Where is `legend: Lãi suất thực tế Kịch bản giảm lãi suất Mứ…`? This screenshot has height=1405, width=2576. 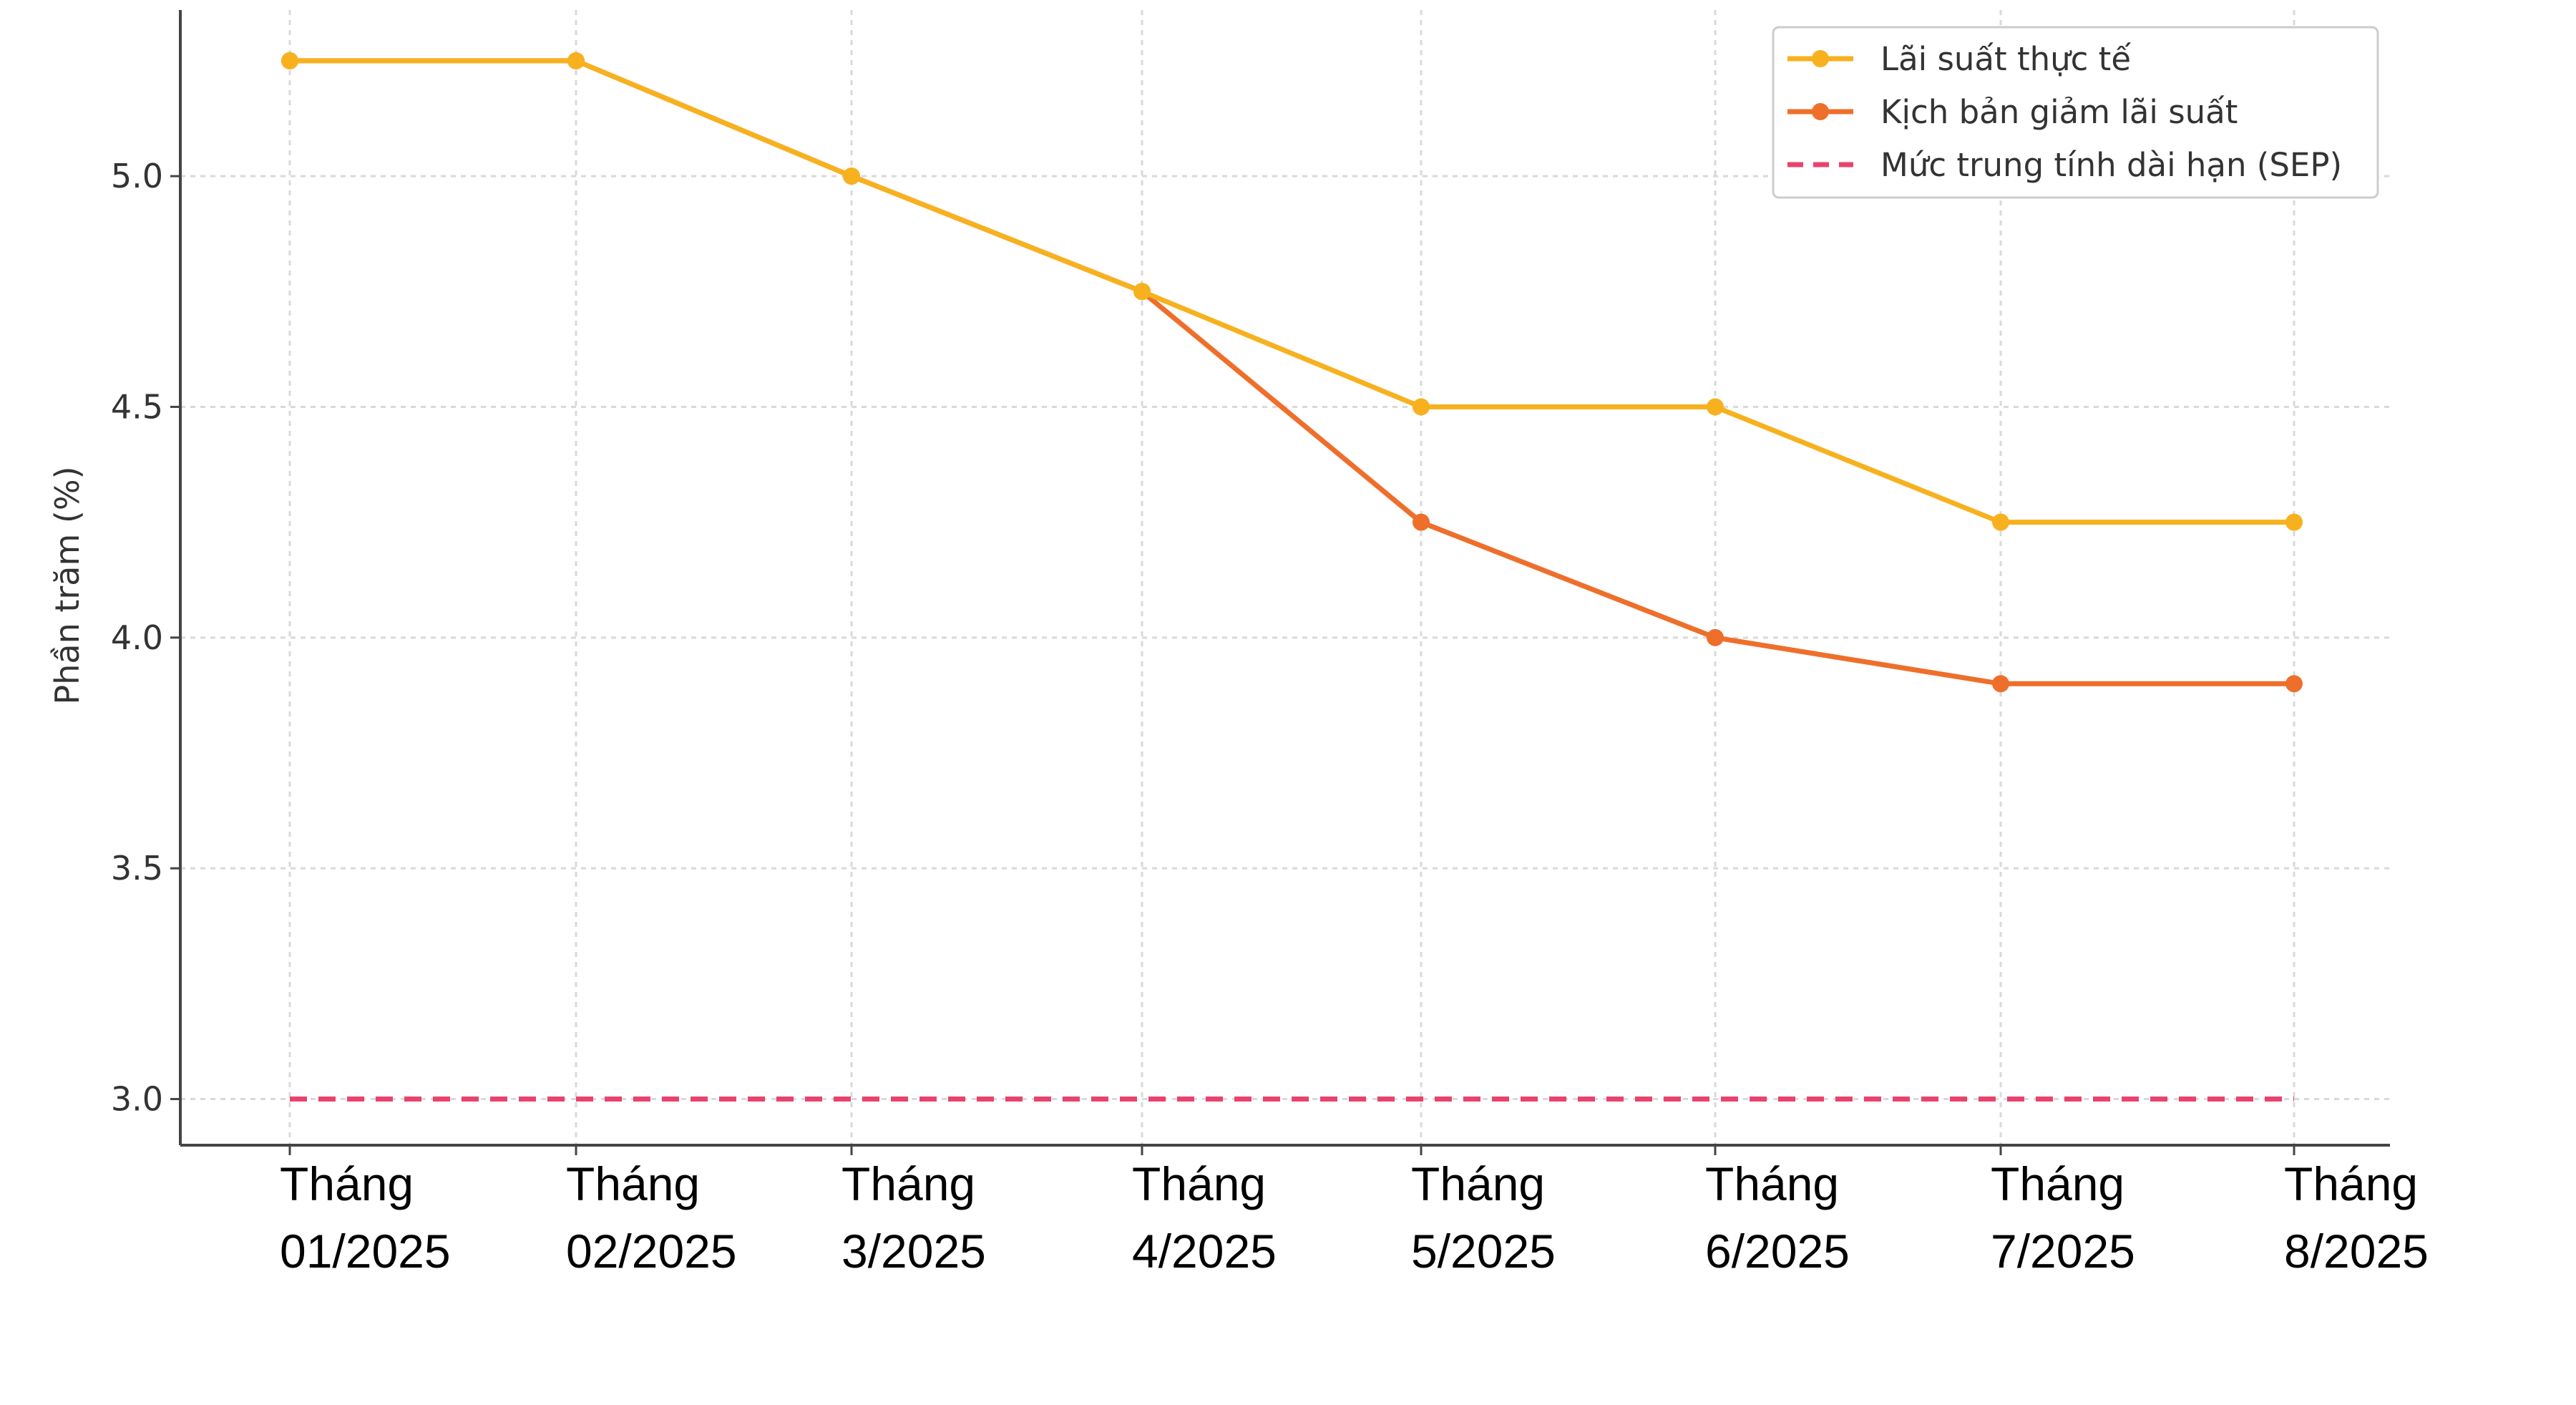 legend: Lãi suất thực tế Kịch bản giảm lãi suất Mứ… is located at coordinates (2075, 112).